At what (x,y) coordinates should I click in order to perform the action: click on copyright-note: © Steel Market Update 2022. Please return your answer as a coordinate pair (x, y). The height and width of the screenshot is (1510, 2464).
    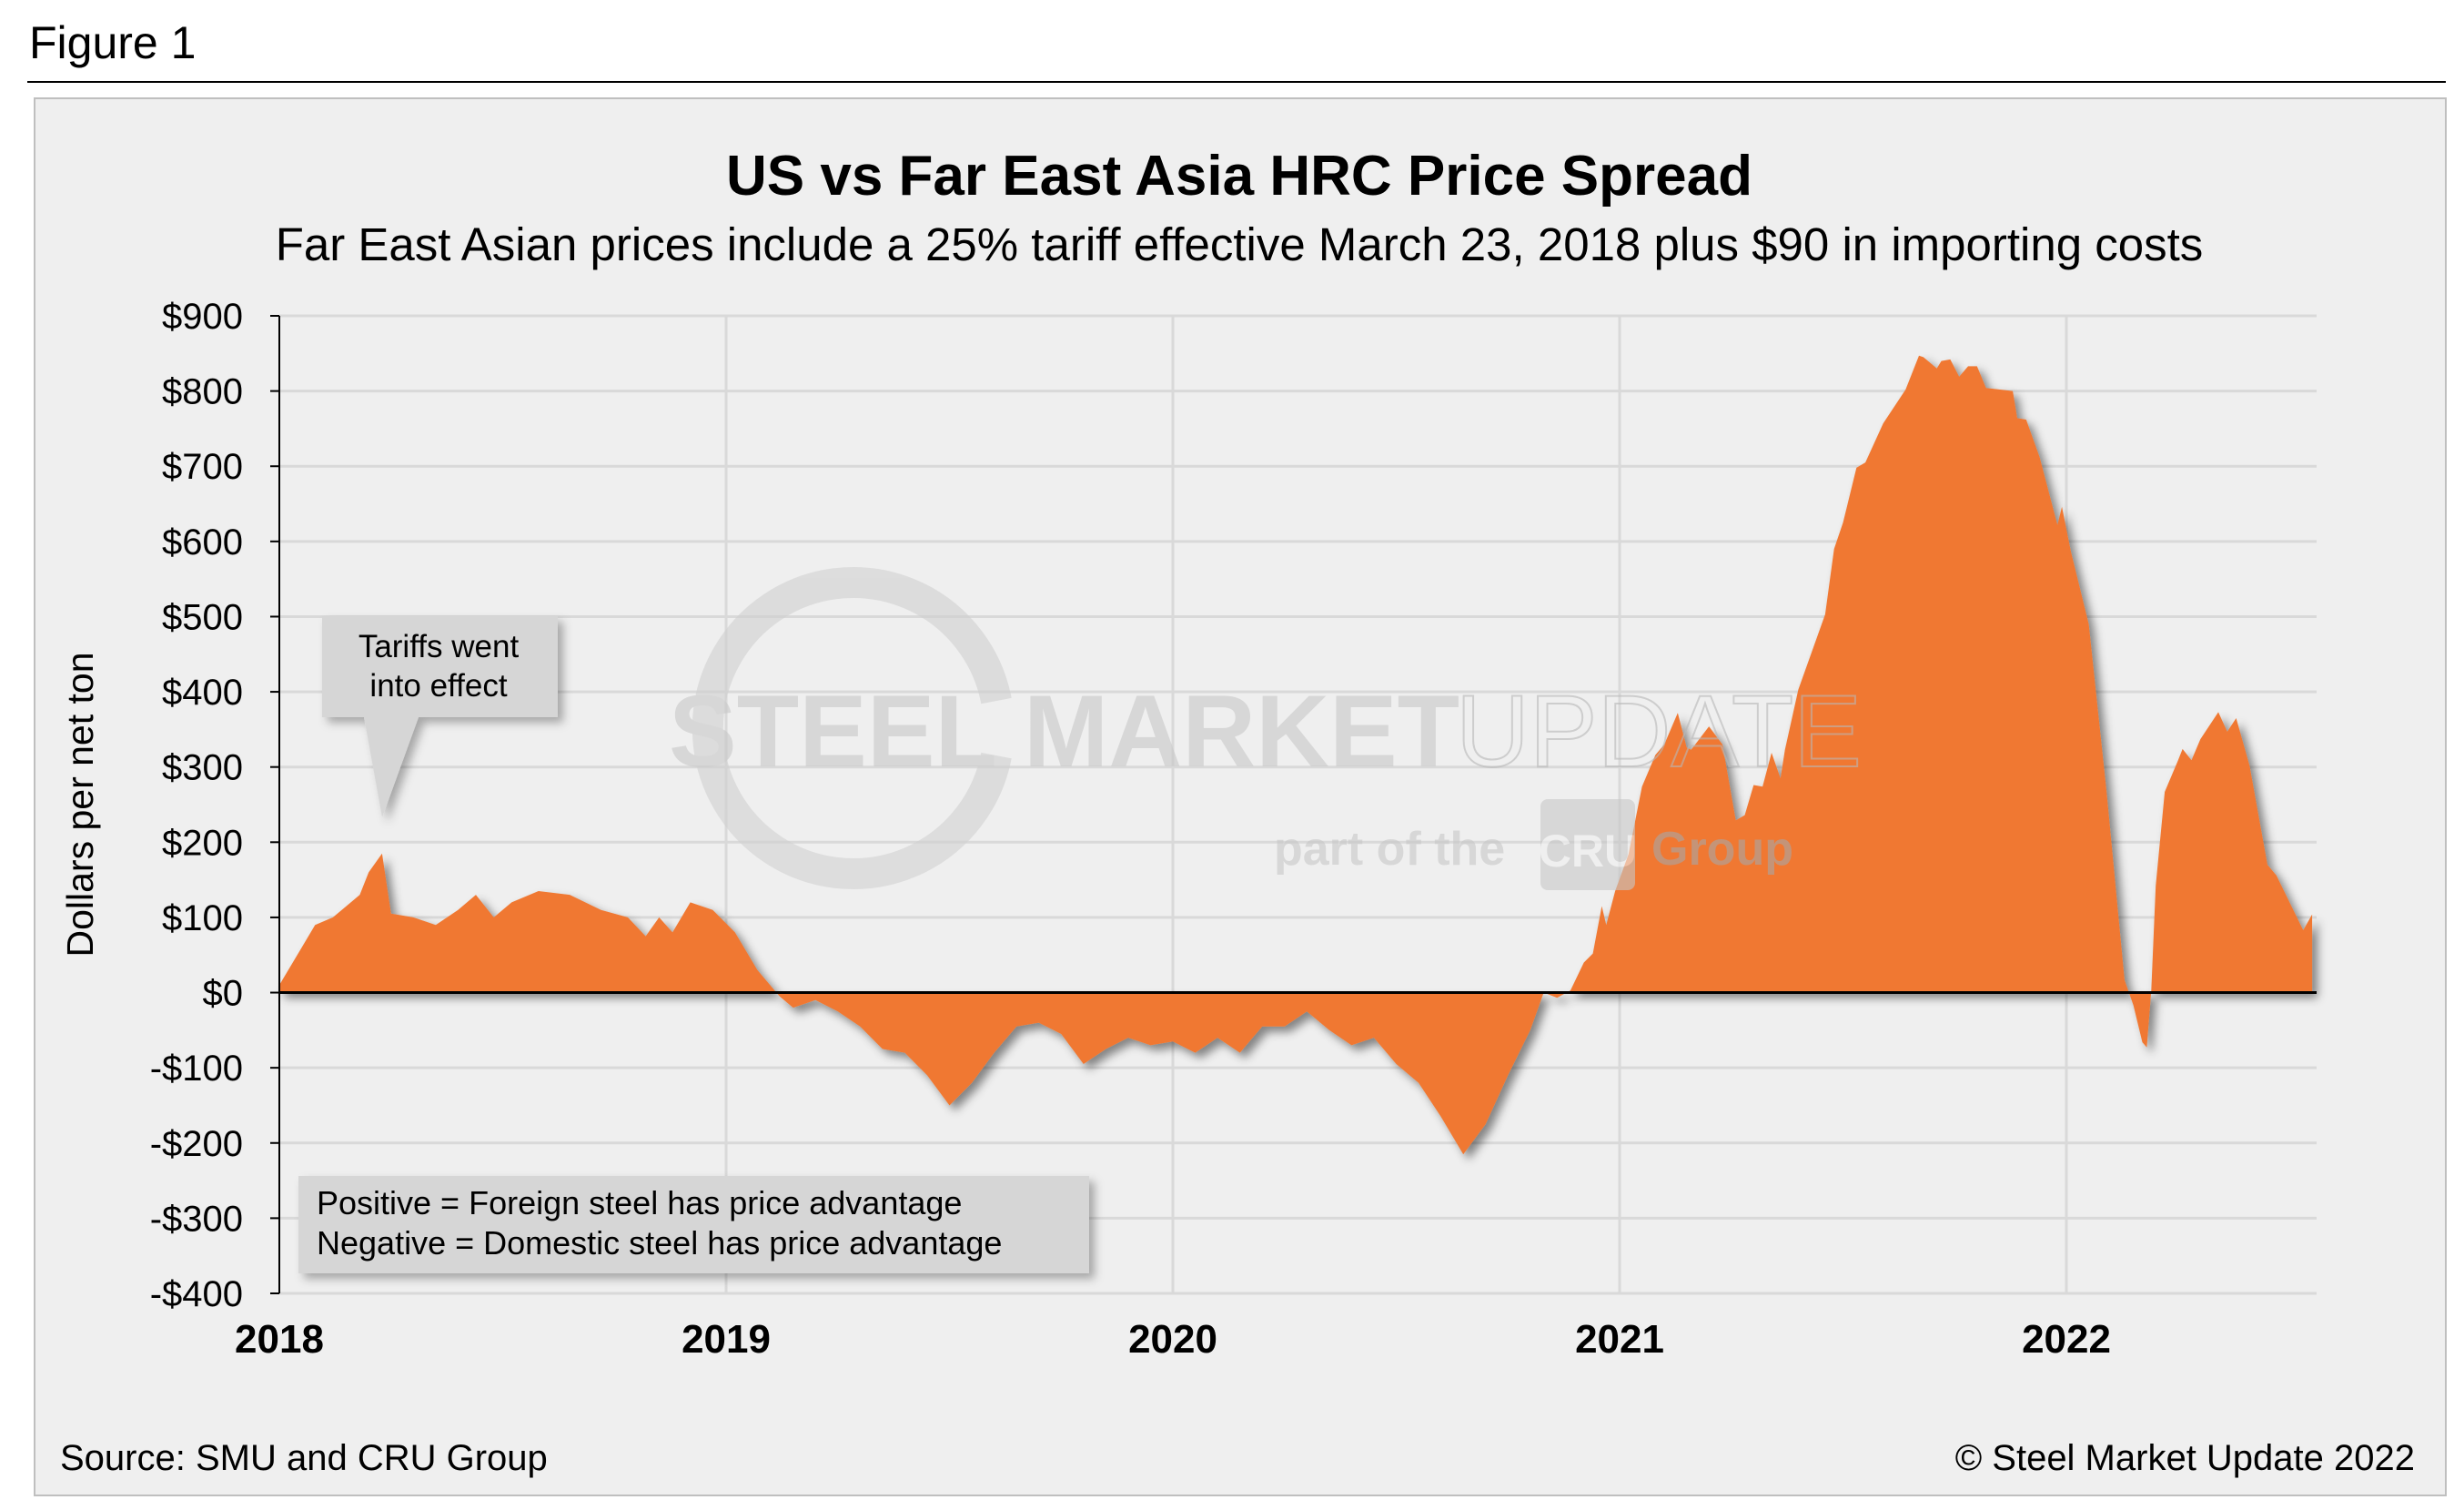
    Looking at the image, I should click on (2185, 1458).